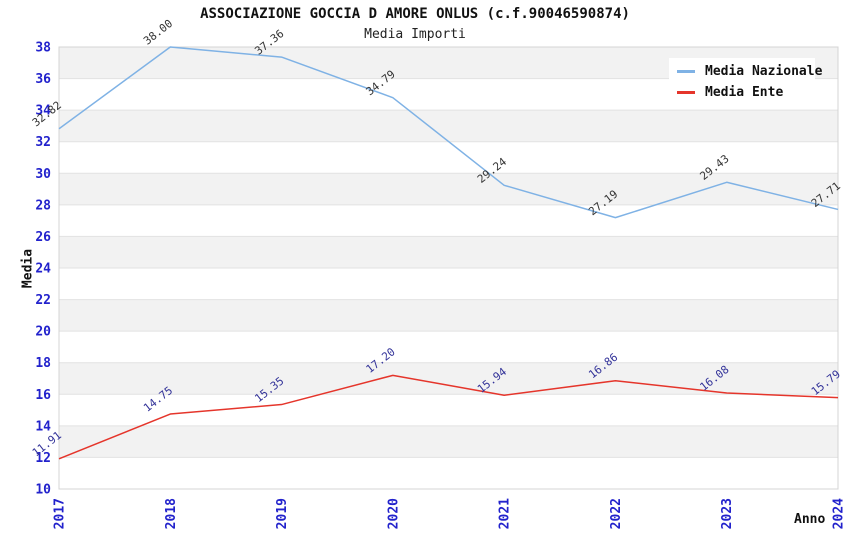 The width and height of the screenshot is (850, 550). I want to click on y-tick-label: 30, so click(43, 174).